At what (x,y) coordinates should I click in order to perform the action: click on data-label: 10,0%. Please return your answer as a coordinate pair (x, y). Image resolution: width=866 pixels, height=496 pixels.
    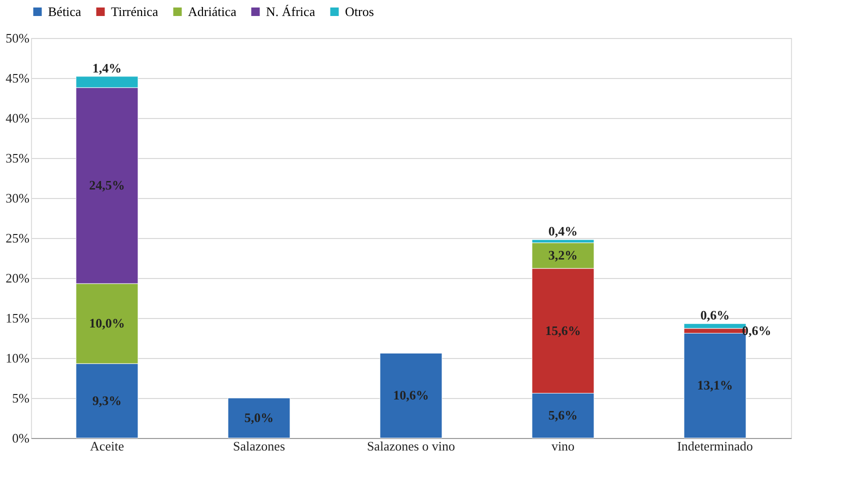
    Looking at the image, I should click on (107, 323).